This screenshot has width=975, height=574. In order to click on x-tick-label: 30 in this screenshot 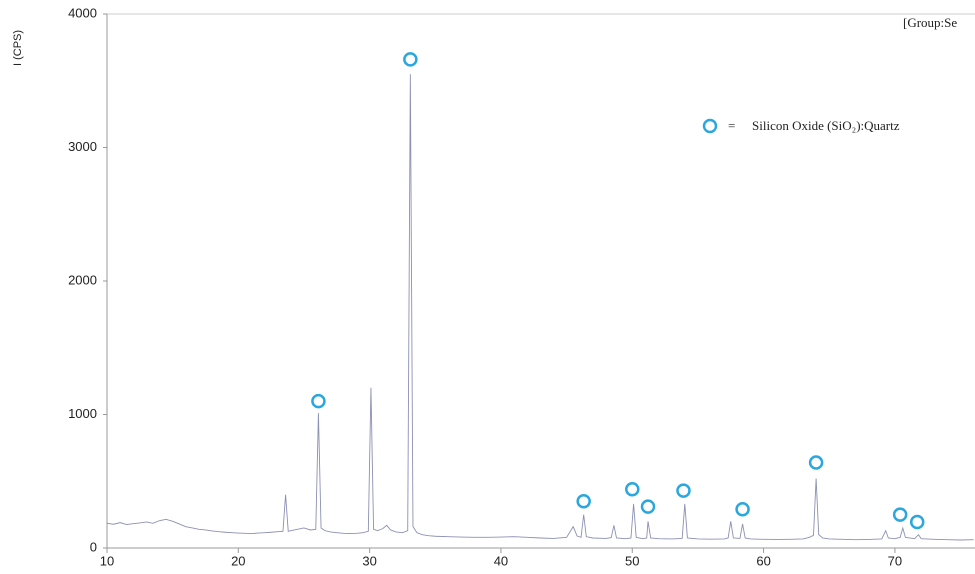, I will do `click(369, 560)`.